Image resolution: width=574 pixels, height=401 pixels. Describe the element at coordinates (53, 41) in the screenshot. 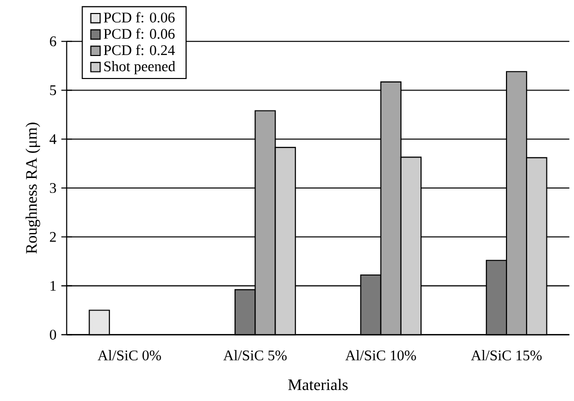

I see `y-tick-label: 6` at that location.